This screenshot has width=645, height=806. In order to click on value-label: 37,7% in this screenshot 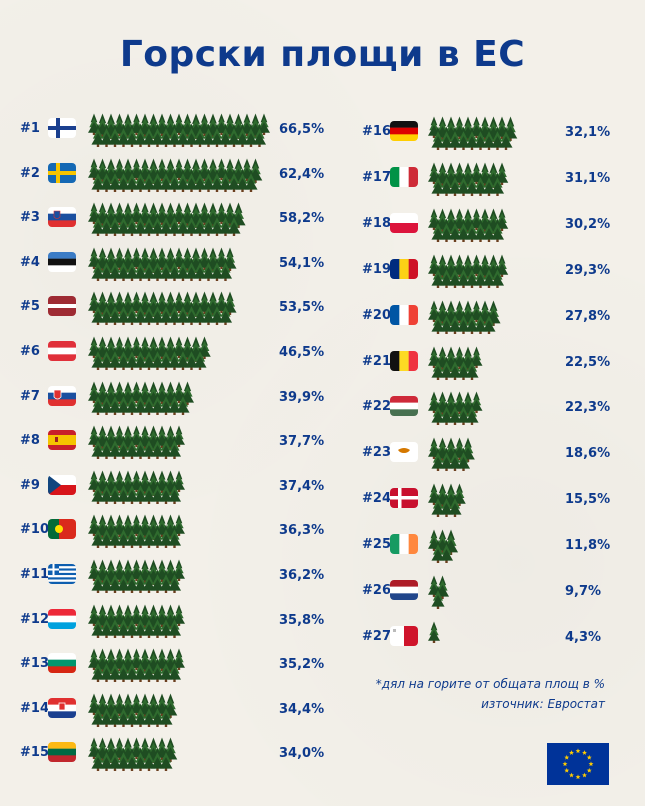, I will do `click(302, 442)`.